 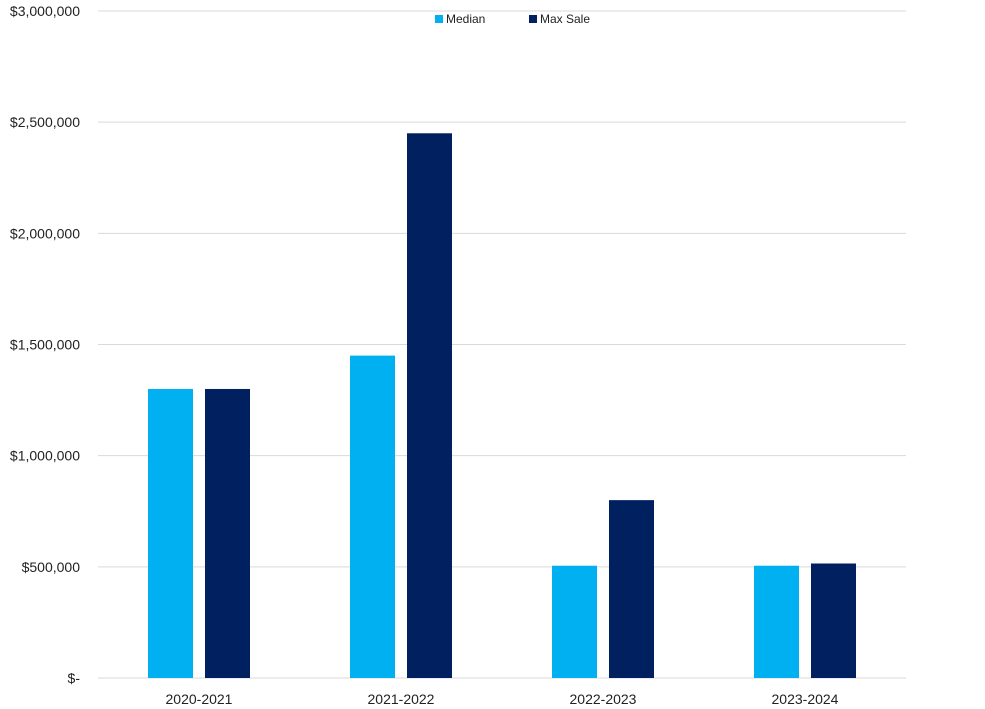 I want to click on legend-swatch-median, so click(x=439, y=19).